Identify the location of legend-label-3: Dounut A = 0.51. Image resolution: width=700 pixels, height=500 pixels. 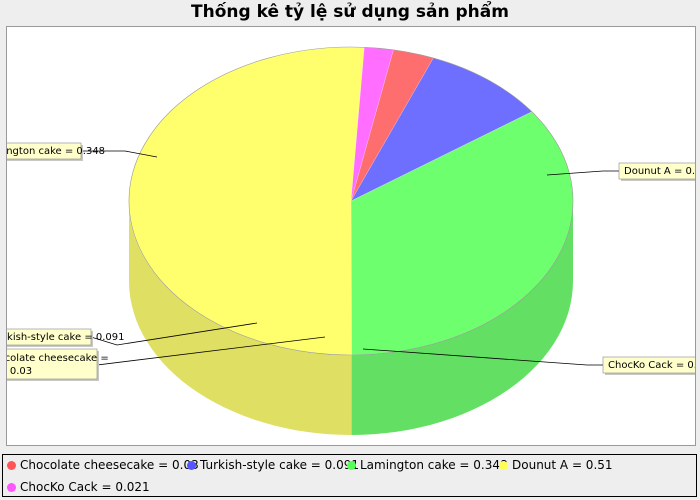
(562, 465).